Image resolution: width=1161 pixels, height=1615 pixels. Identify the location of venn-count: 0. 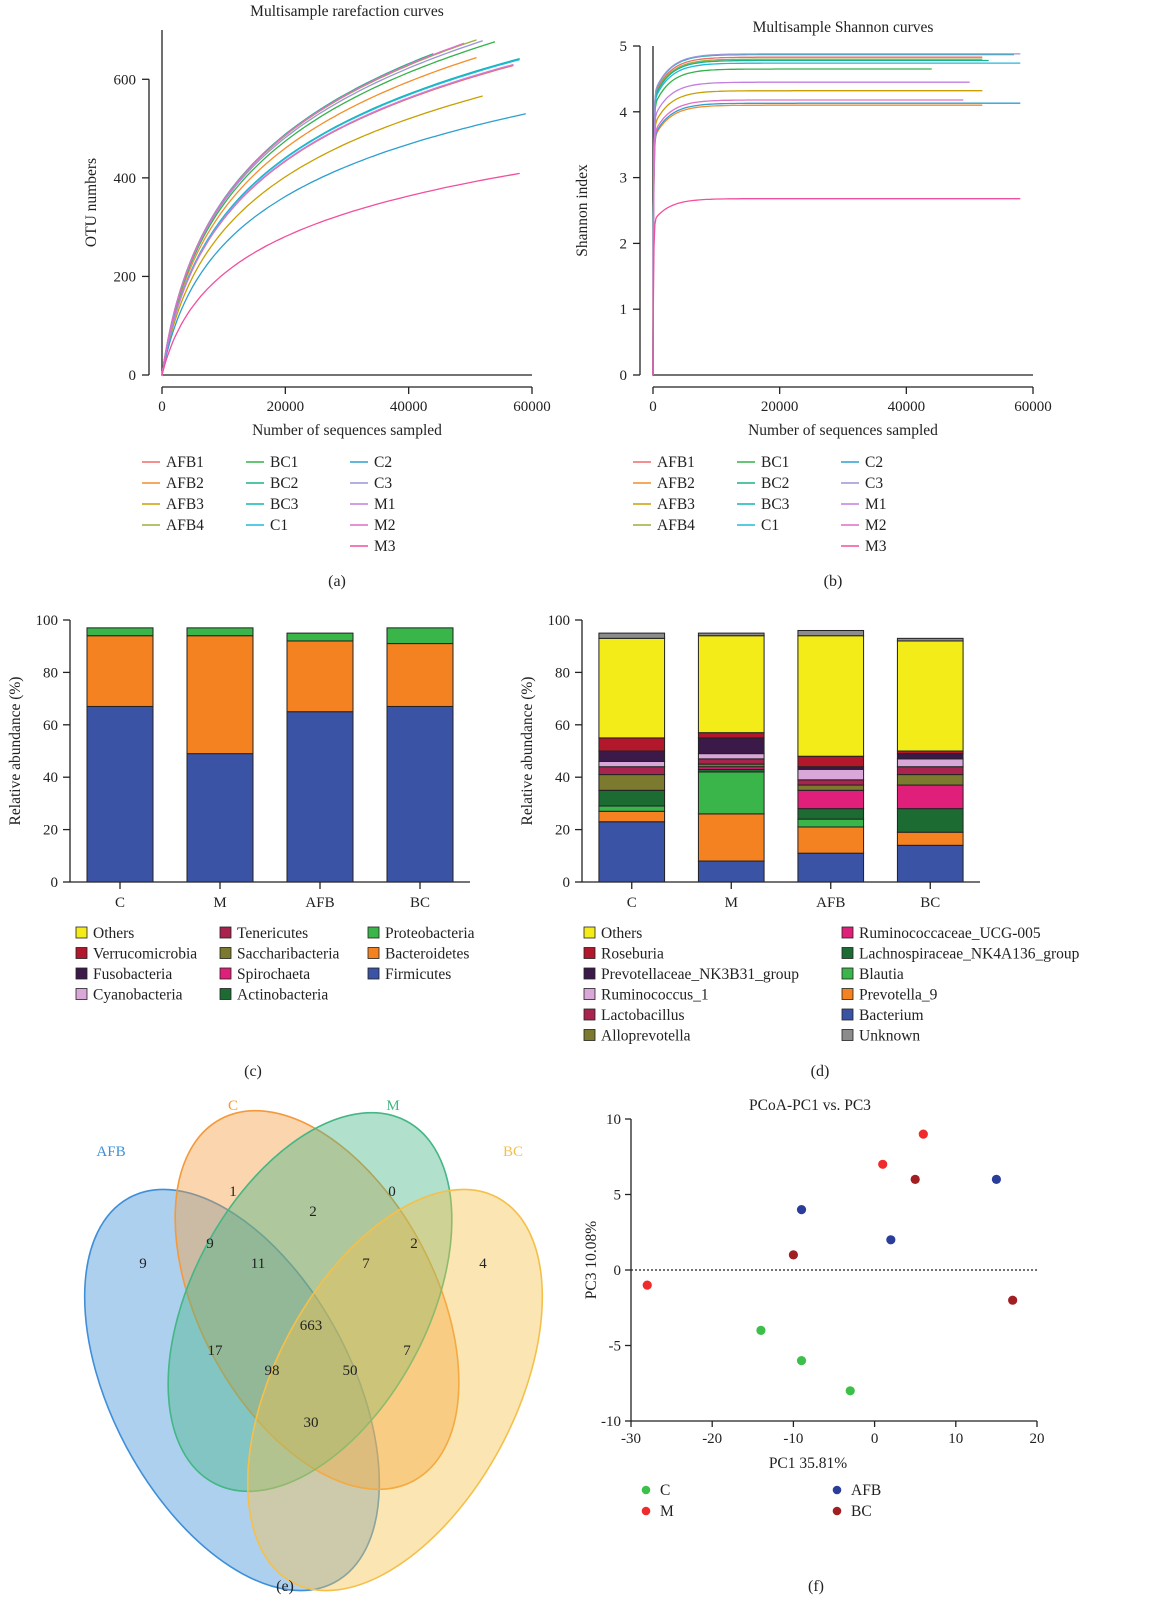
(392, 1192).